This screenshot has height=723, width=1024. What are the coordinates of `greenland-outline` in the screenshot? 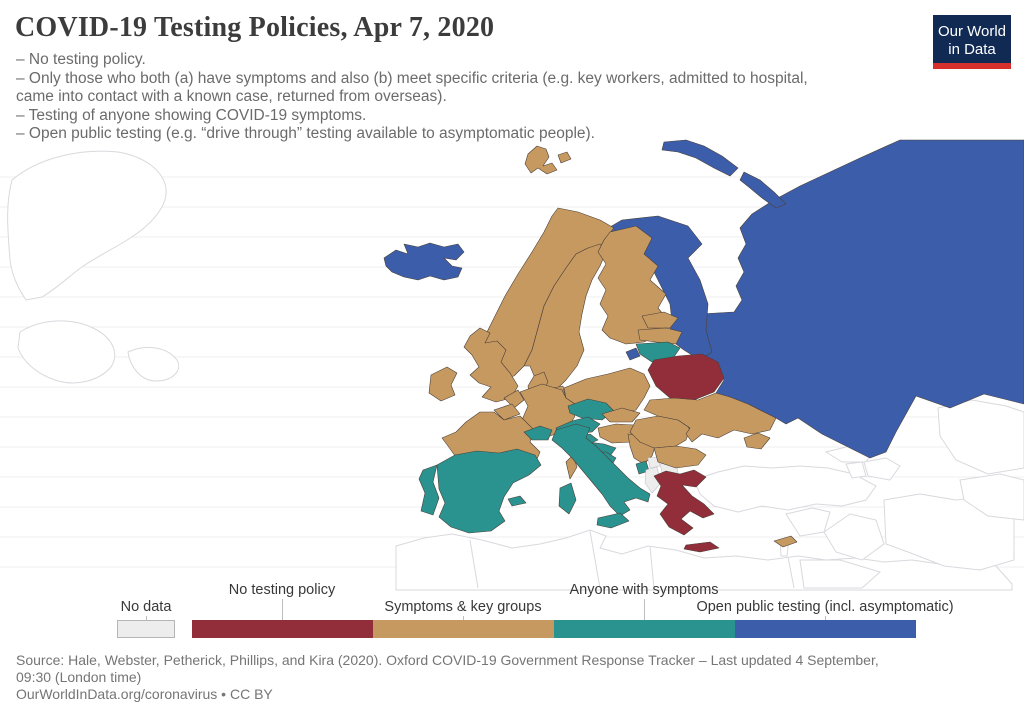 It's located at (87, 225).